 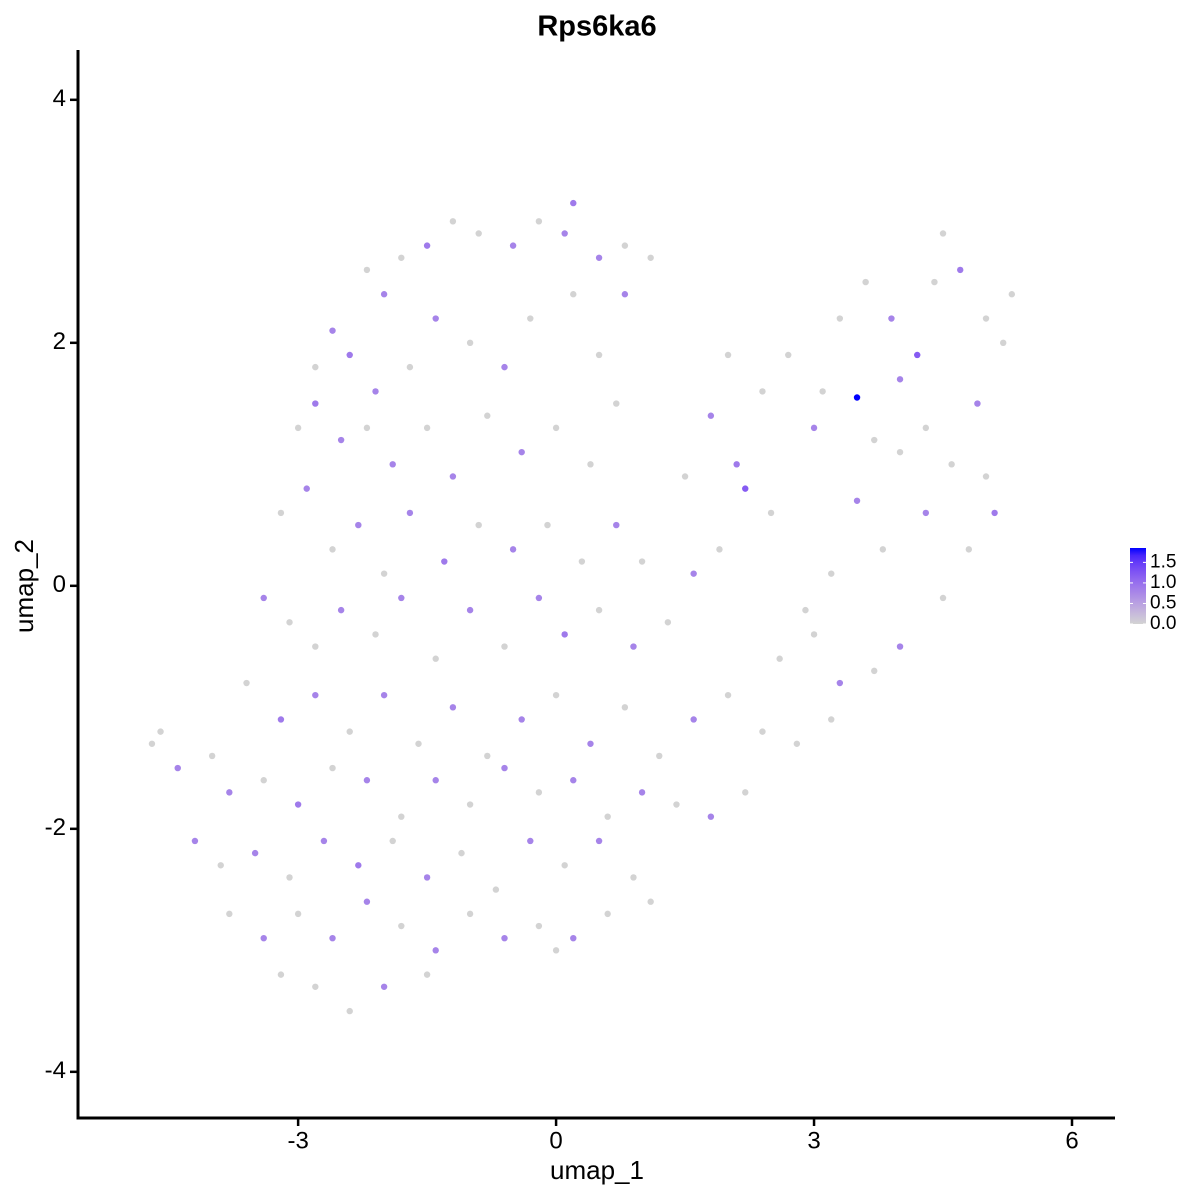 I want to click on y-tick-label: 0, so click(x=59, y=584).